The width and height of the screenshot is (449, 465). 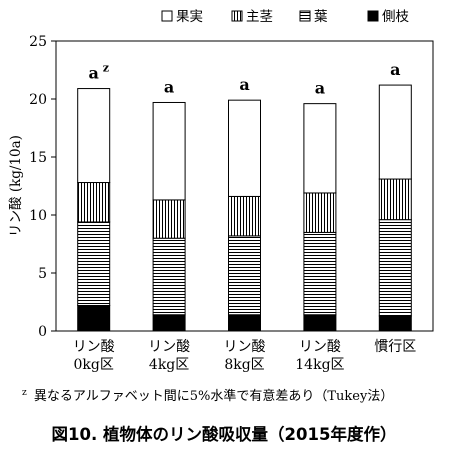 I want to click on y-tick-label: 15, so click(x=38, y=158).